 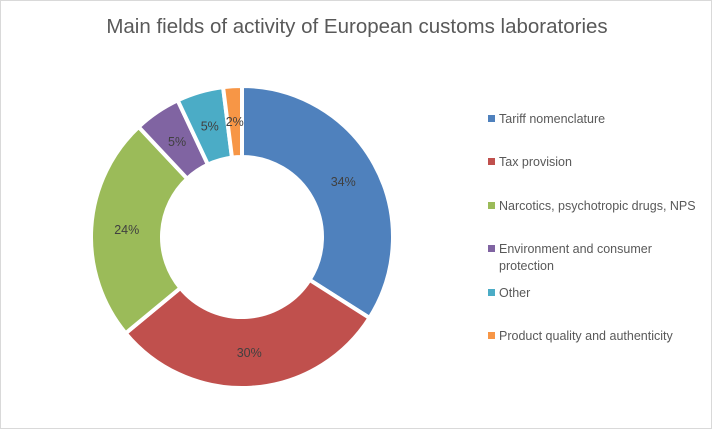 What do you see at coordinates (575, 257) in the screenshot?
I see `legend-label: Environment and consumer protection` at bounding box center [575, 257].